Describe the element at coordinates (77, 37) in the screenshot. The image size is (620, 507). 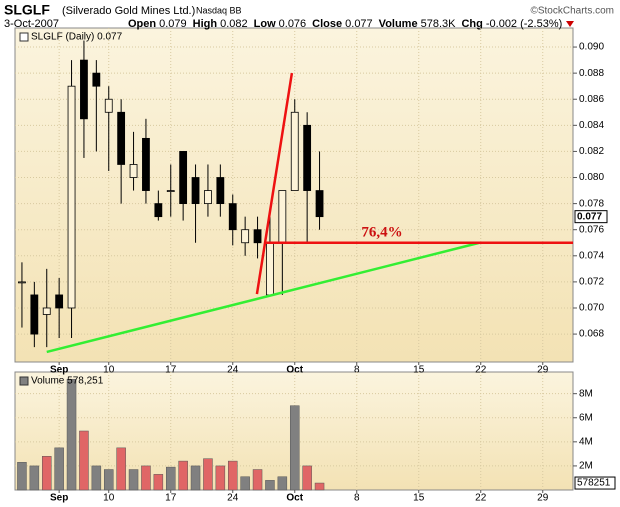
I see `legend: SLGLF (Daily) 0.077` at that location.